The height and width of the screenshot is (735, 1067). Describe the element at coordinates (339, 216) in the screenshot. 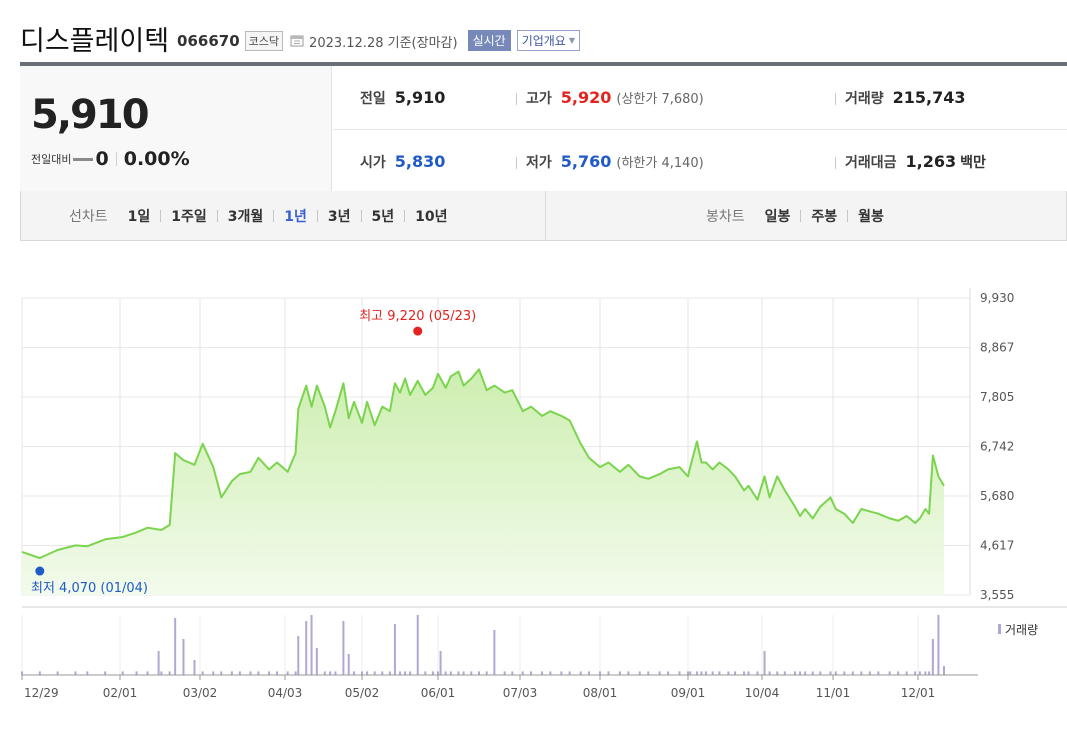

I see `period-tab-4: 3년` at that location.